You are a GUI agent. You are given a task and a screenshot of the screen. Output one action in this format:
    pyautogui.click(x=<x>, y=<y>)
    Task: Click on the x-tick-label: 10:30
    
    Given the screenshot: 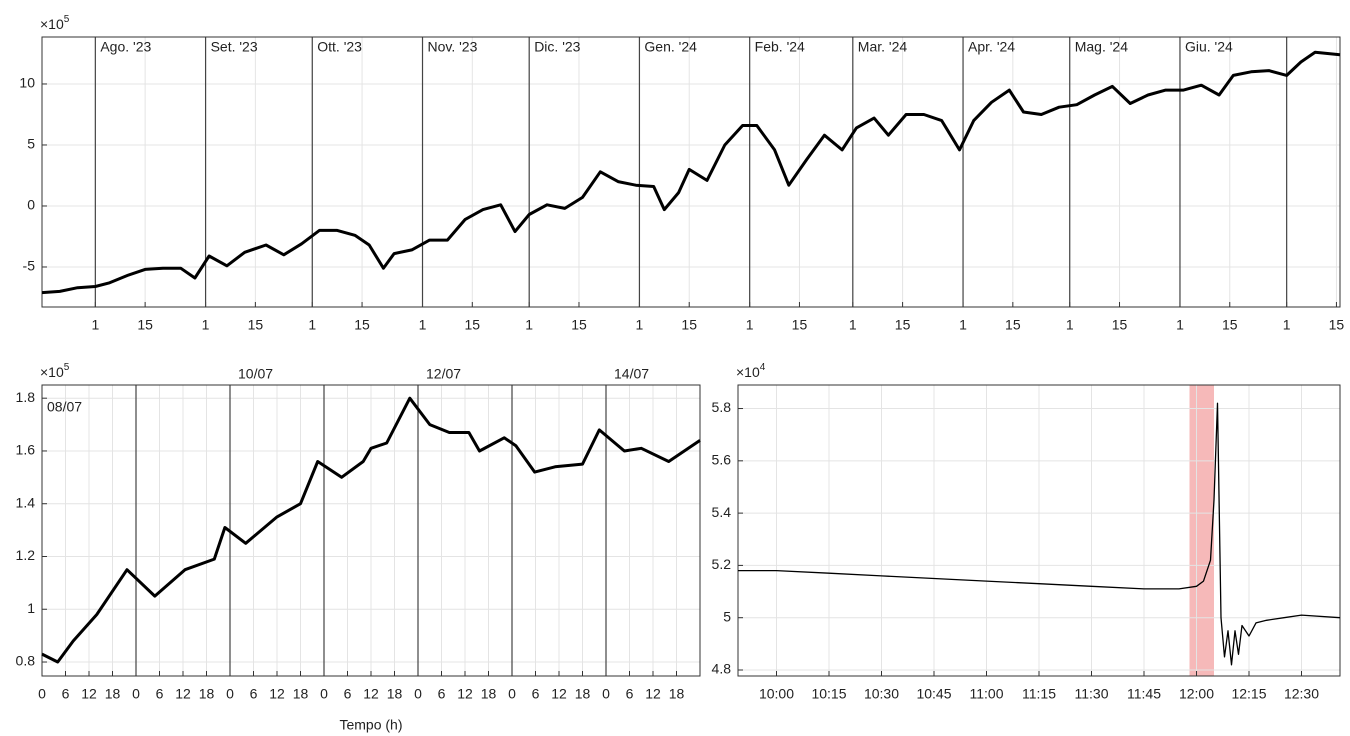 What is the action you would take?
    pyautogui.click(x=881, y=694)
    